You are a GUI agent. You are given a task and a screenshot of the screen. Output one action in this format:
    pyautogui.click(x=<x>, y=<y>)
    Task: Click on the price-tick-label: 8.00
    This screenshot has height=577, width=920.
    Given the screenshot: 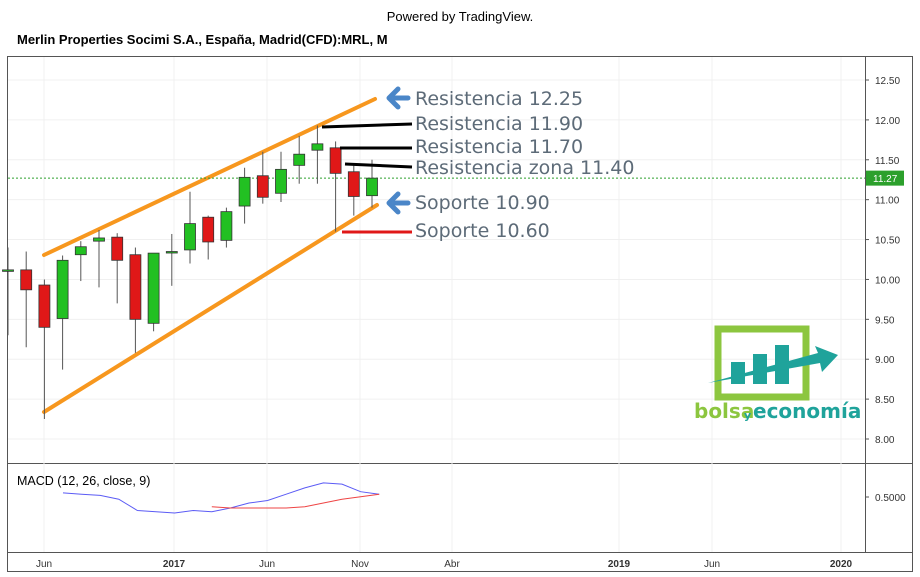 What is the action you would take?
    pyautogui.click(x=885, y=440)
    